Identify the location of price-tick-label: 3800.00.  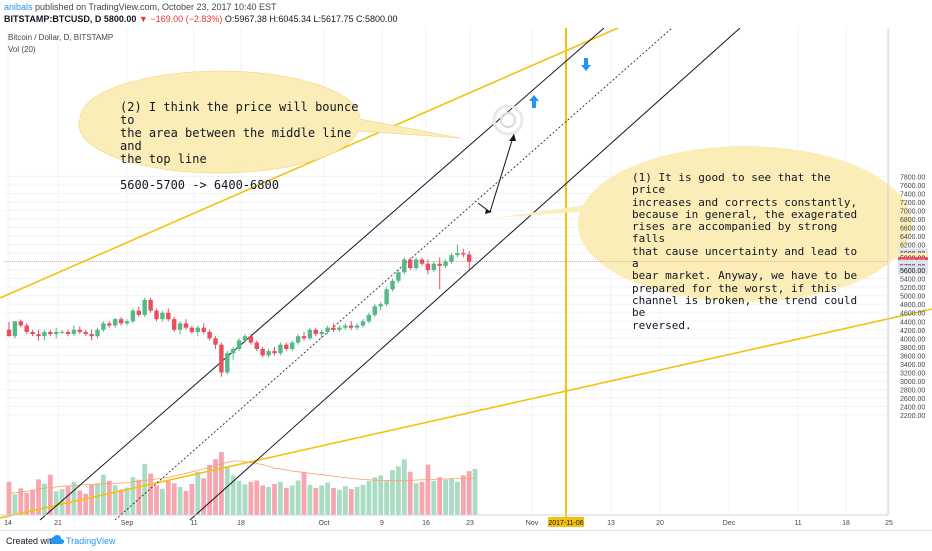
(912, 348).